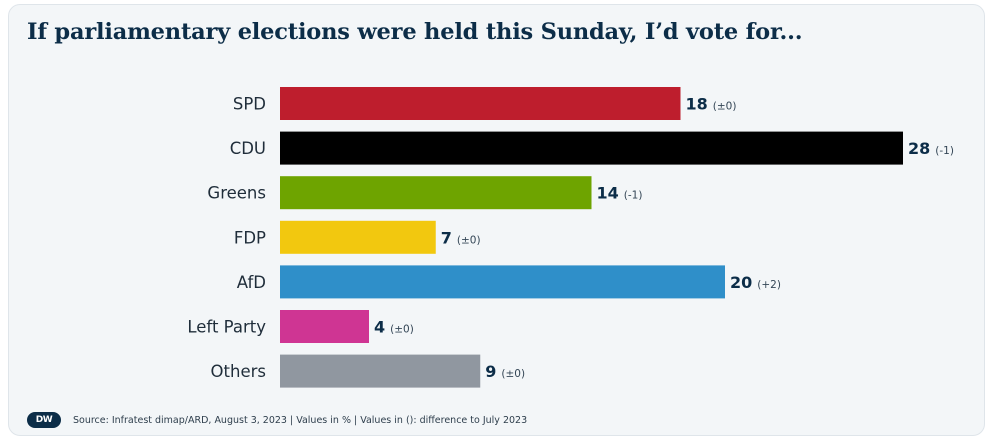  I want to click on change-label-spd: (±0), so click(725, 107).